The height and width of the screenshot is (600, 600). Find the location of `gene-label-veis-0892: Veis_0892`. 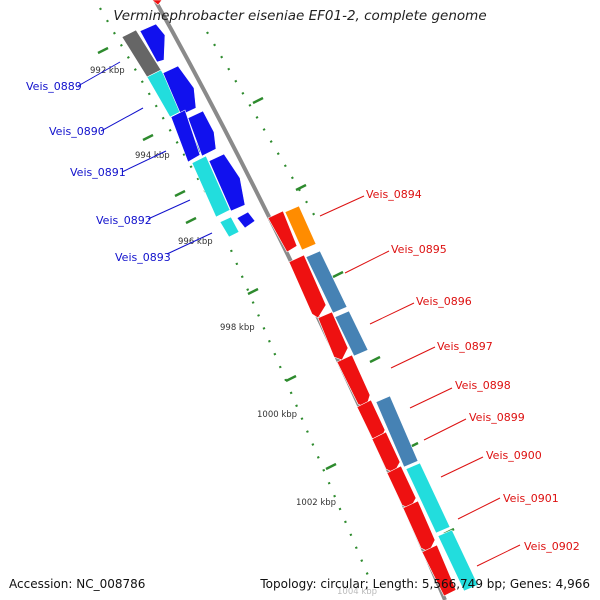

gene-label-veis-0892: Veis_0892 is located at coordinates (124, 220).